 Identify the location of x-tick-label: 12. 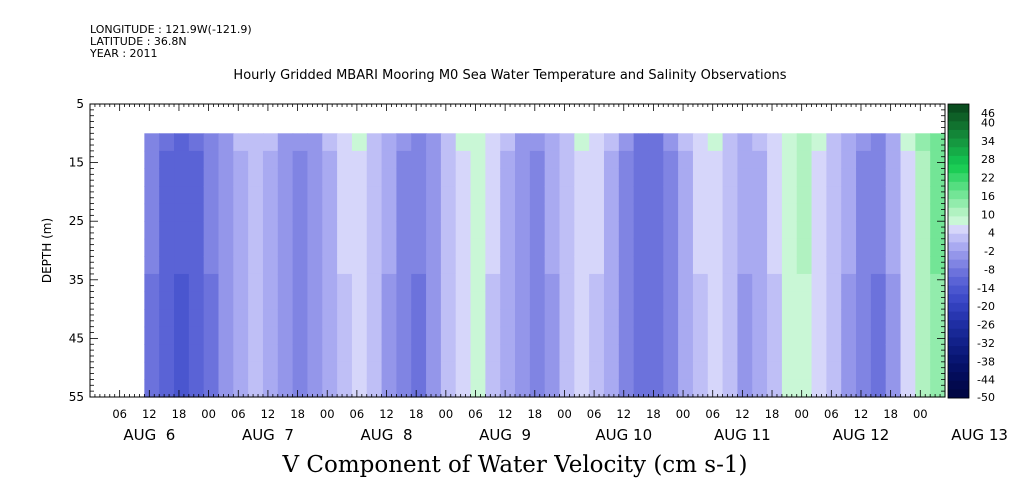
(505, 414).